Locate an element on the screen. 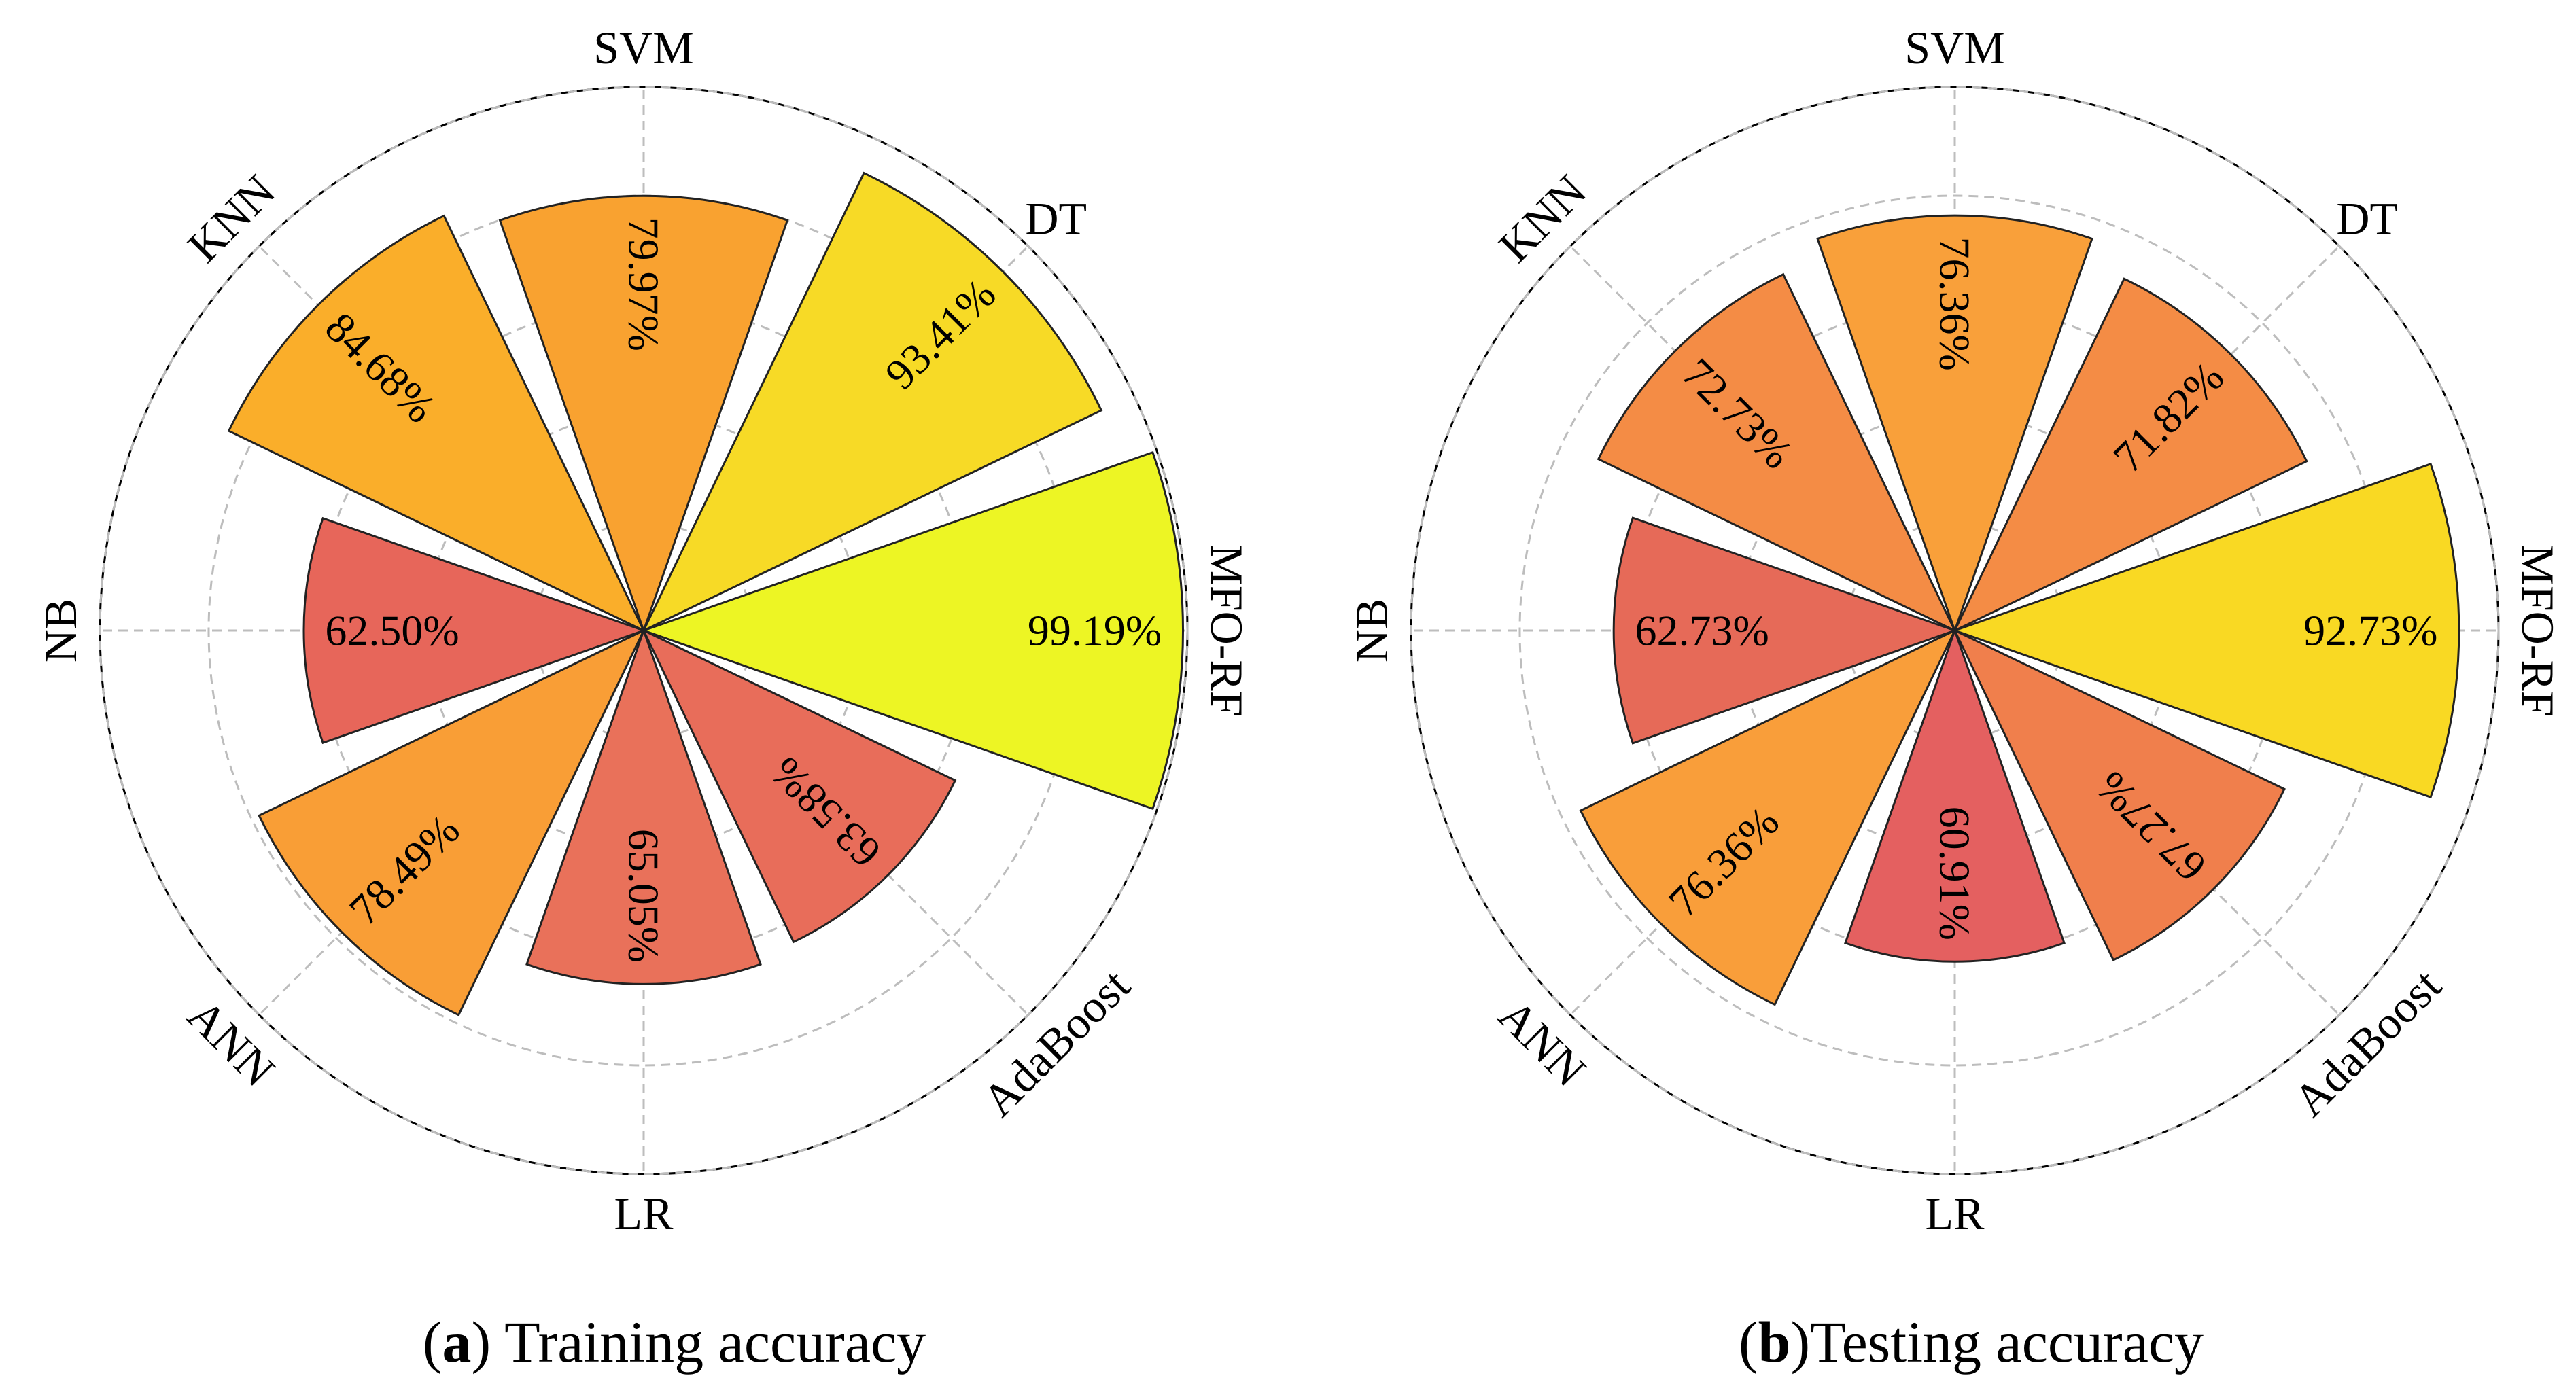 The width and height of the screenshot is (2576, 1399). value-label-mfo-rf: 92.73% is located at coordinates (2370, 631).